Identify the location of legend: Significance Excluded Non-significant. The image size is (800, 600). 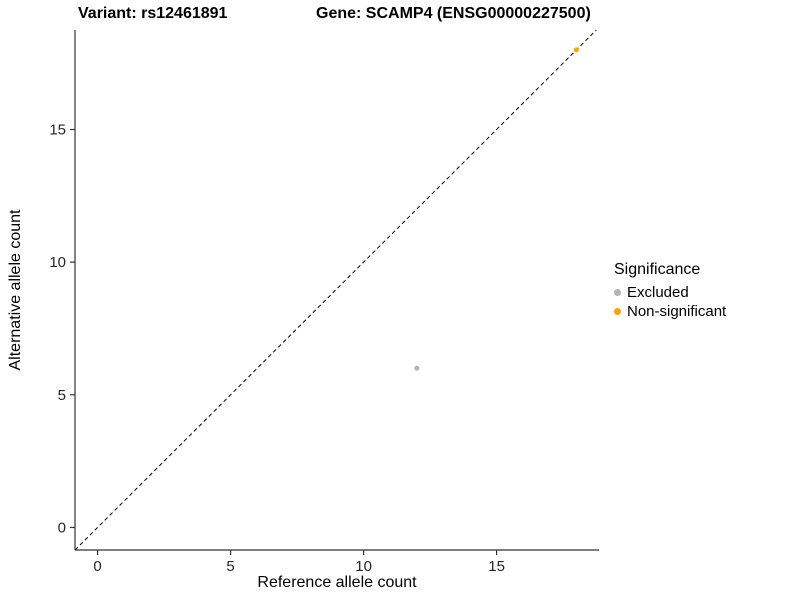
(670, 291).